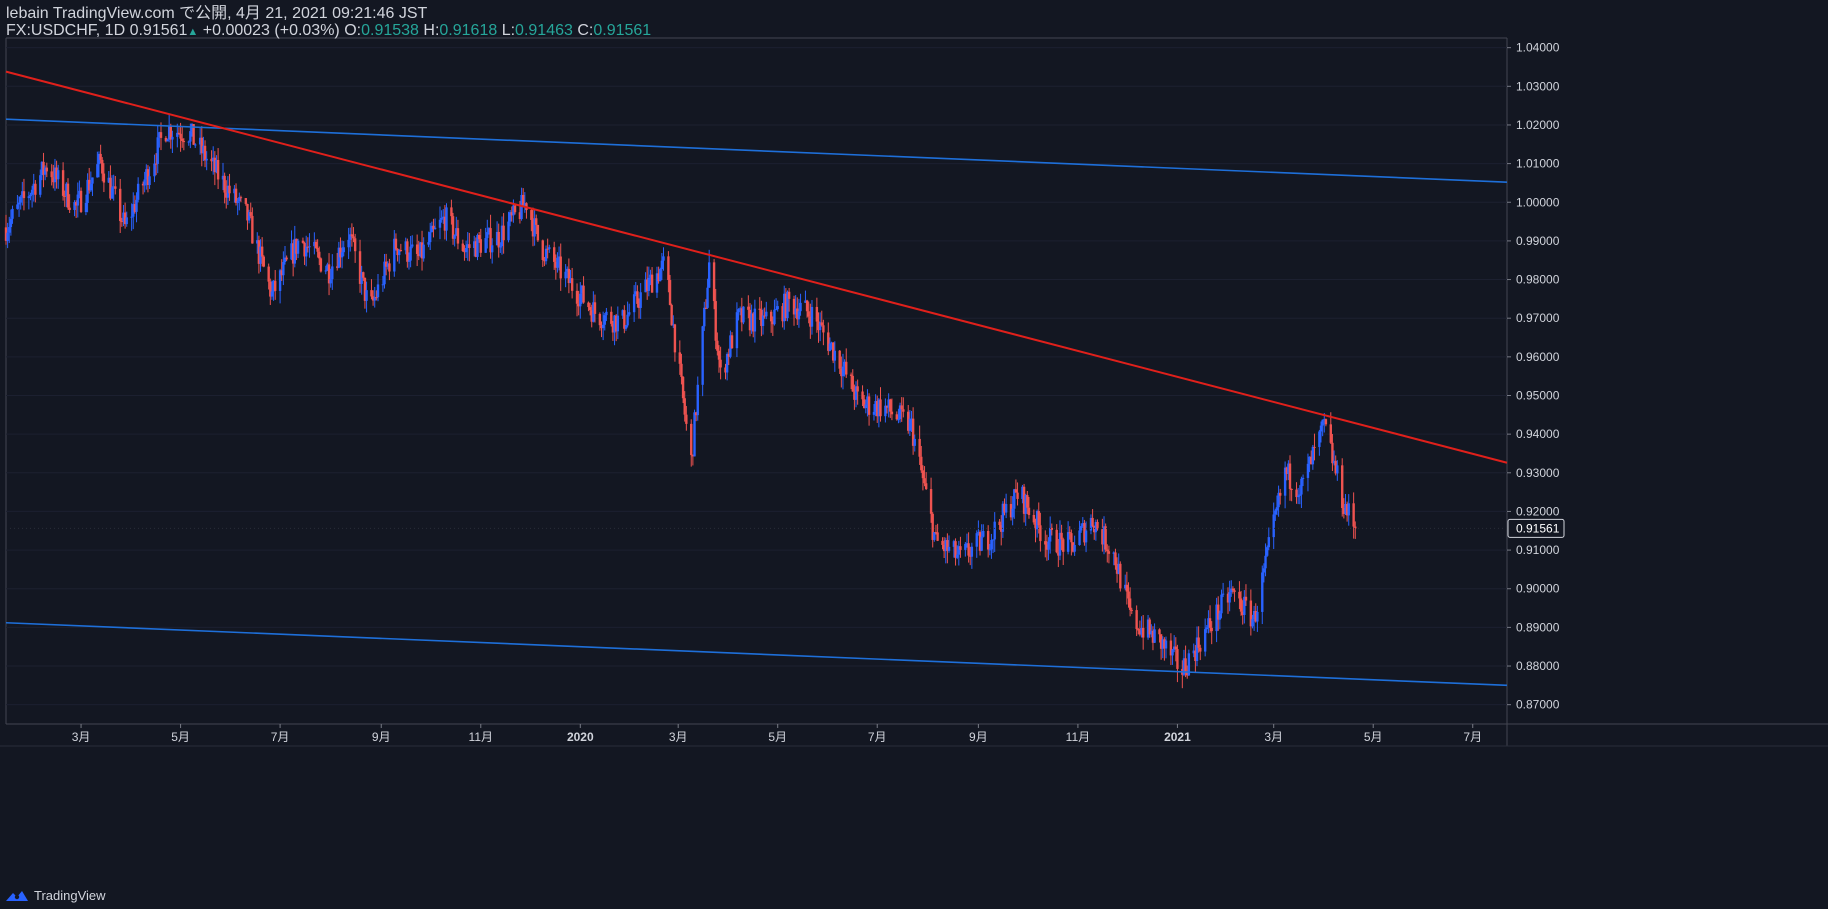 The width and height of the screenshot is (1828, 909). I want to click on time-axis: 3月 5月 7月 9月 11月 2020 3月 5月 7月 9月 11月 2021 3月 5月 7月, so click(777, 734).